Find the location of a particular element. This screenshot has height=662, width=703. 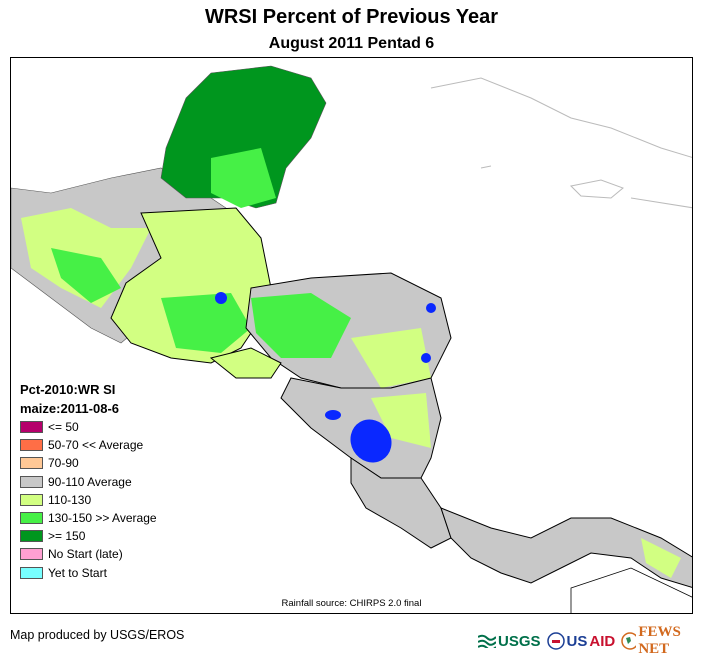

legend-label: 70-90 is located at coordinates (63, 463).